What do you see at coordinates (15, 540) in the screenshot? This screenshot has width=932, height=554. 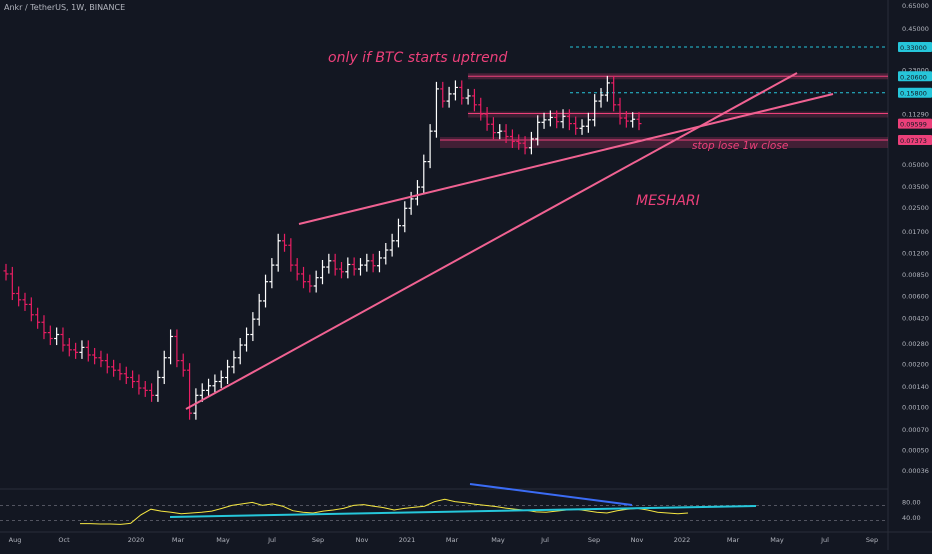 I see `x-tick-label: Aug` at bounding box center [15, 540].